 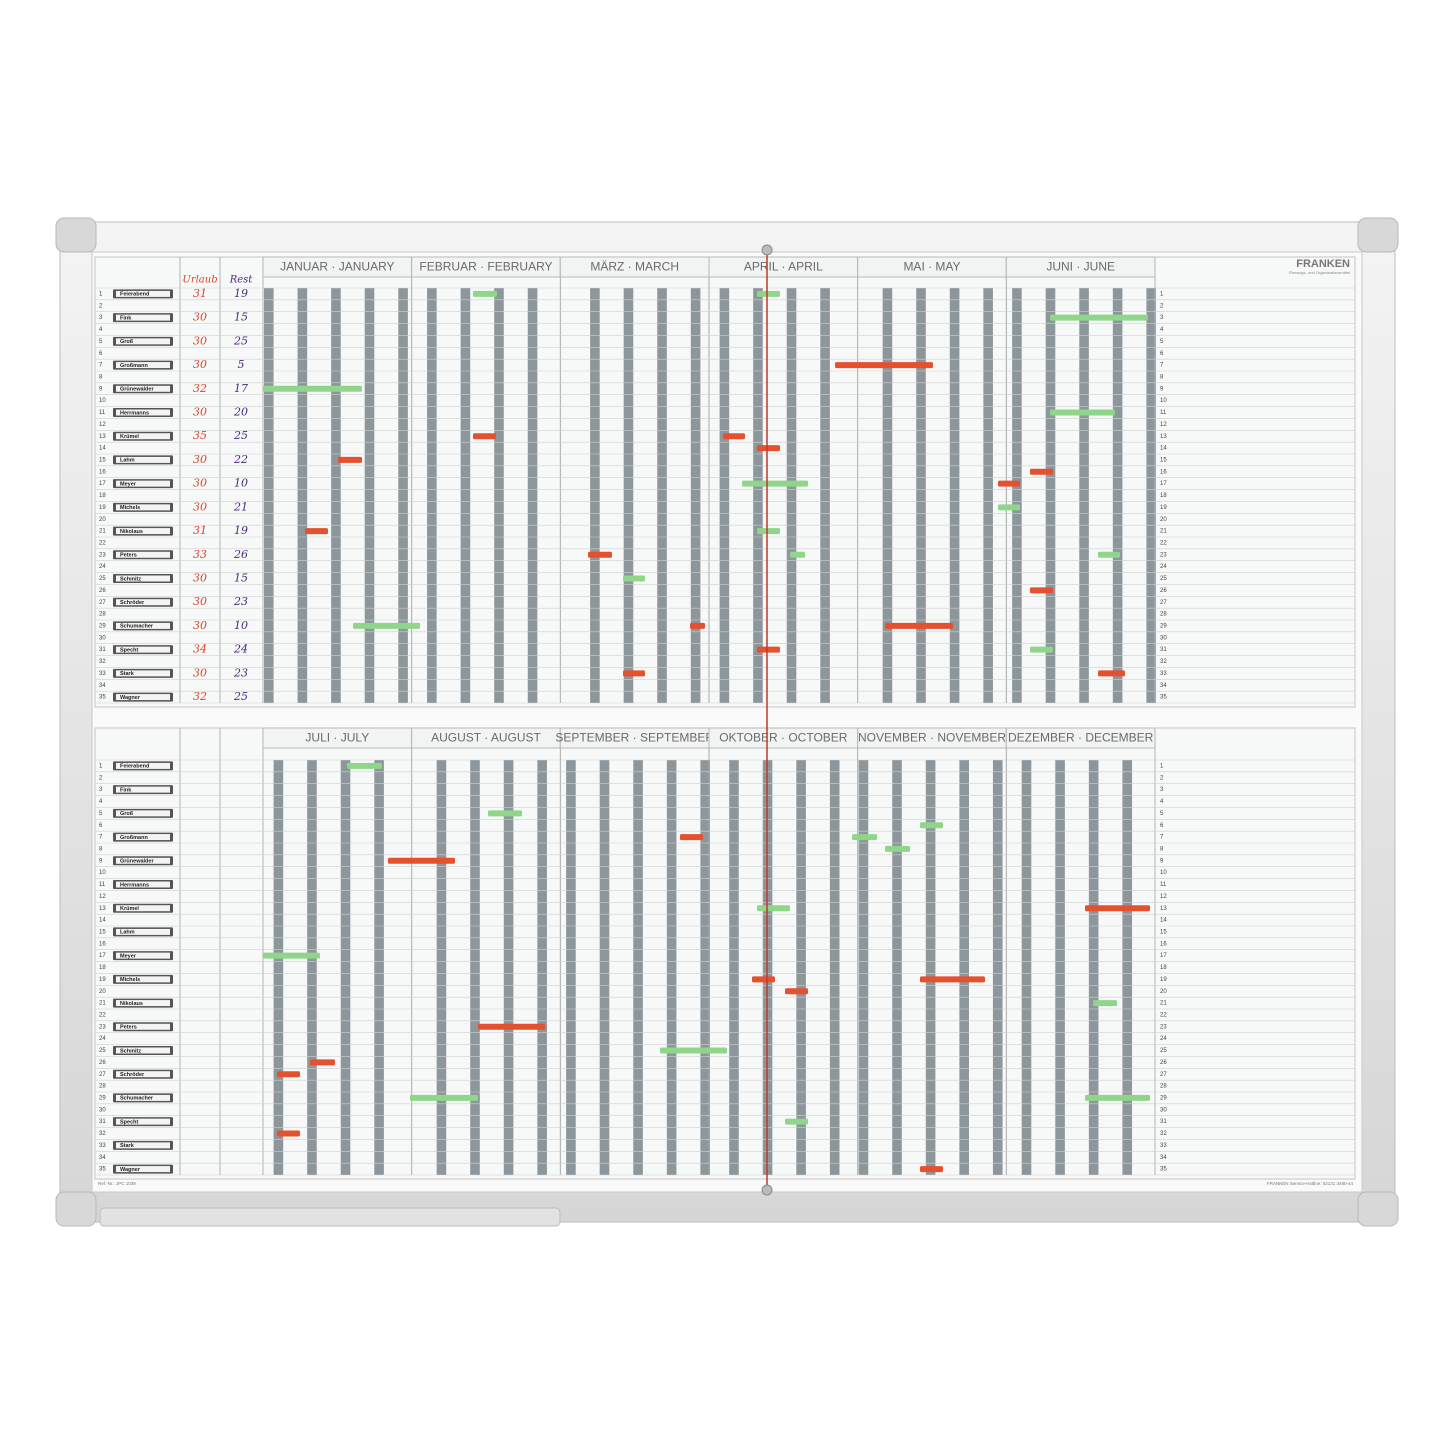 What do you see at coordinates (767, 250) in the screenshot?
I see `knob` at bounding box center [767, 250].